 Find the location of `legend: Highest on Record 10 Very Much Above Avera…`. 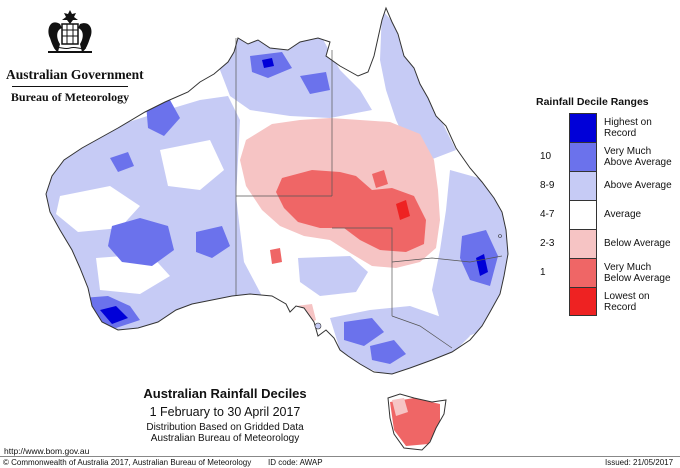

legend: Highest on Record 10 Very Much Above Avera… is located at coordinates (606, 214).